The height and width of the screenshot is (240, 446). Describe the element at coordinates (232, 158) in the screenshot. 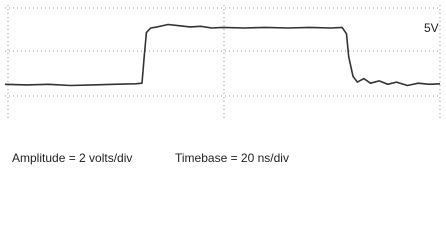

I see `timebase-caption: Timebase = 20 ns/div` at that location.